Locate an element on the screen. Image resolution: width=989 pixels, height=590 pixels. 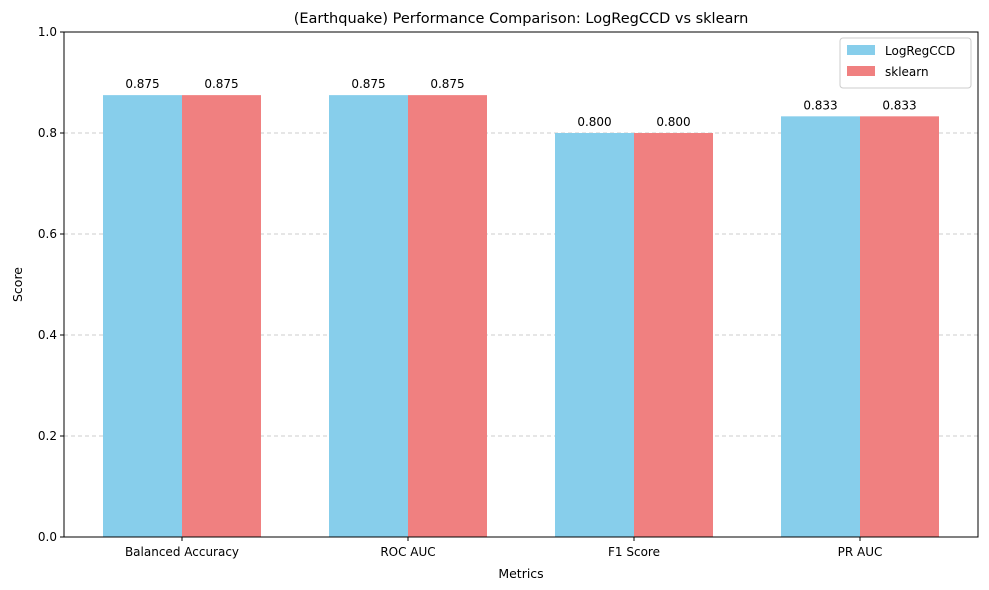
legend-swatch-logregccd is located at coordinates (861, 50).